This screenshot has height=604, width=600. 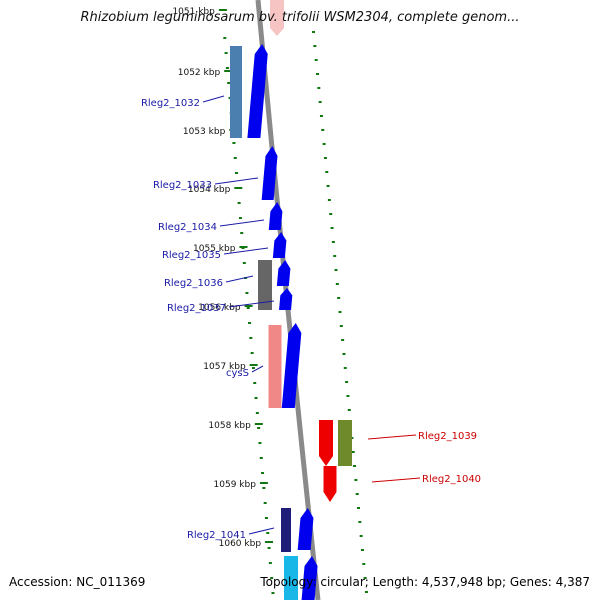 I want to click on kbp-tick-label: 1058 kbp, so click(x=229, y=426).